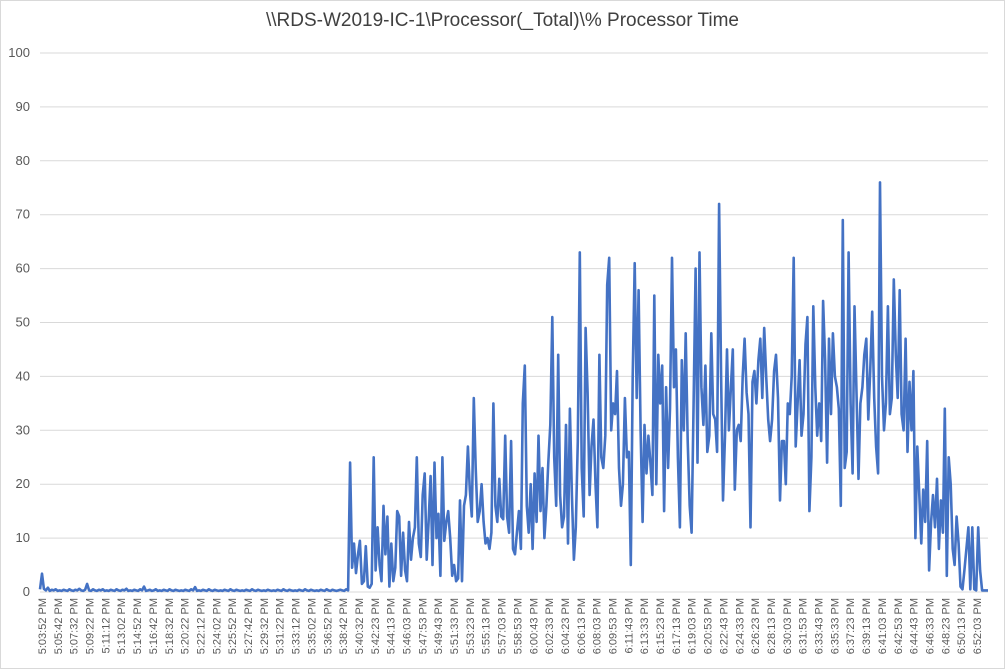 This screenshot has height=669, width=1005. I want to click on x-tick-label: 6:17:13 PM, so click(677, 626).